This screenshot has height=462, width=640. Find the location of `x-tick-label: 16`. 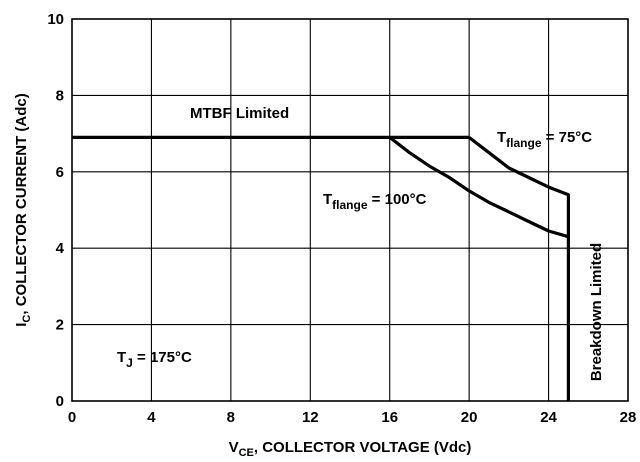

x-tick-label: 16 is located at coordinates (389, 417).